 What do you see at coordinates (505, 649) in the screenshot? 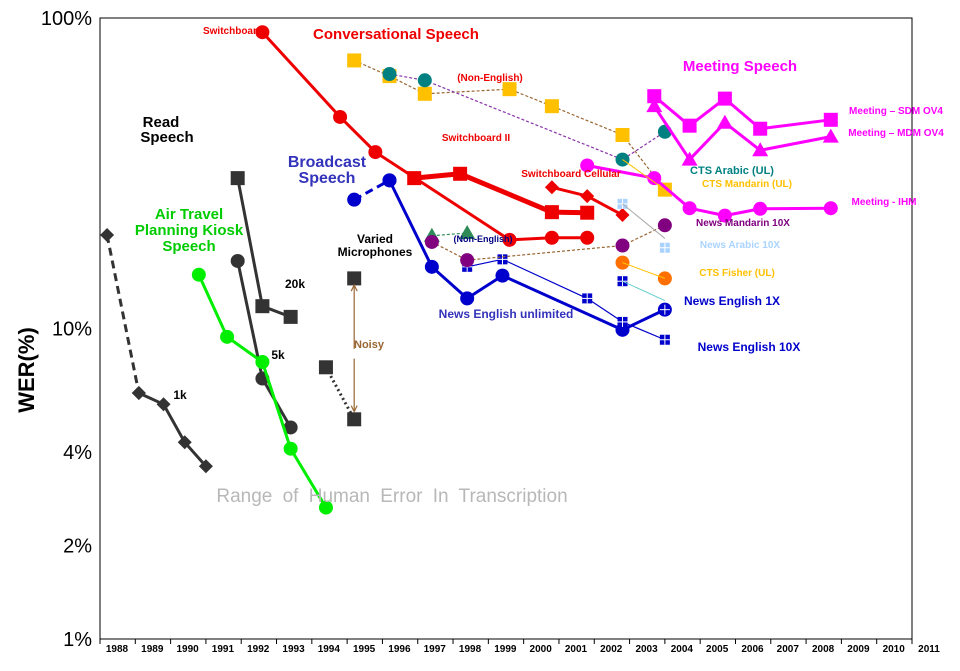
I see `x-tick-label: 1999` at bounding box center [505, 649].